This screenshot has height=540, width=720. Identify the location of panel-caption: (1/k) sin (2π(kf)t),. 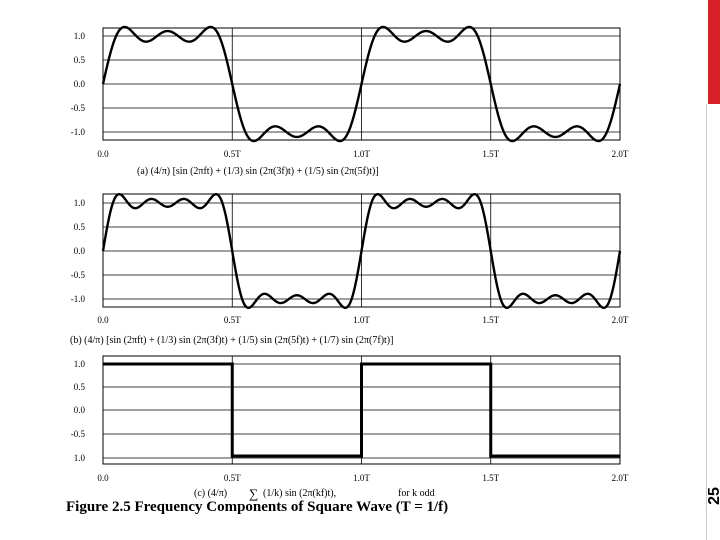
(299, 493).